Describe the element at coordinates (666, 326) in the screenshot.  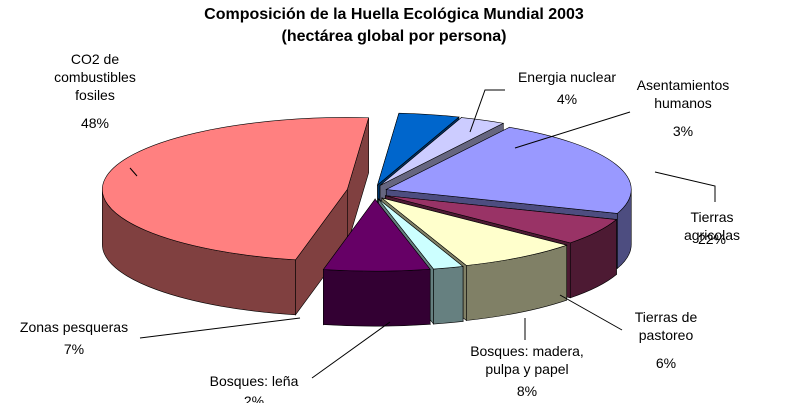
I see `slice-label: Tierras de pastoreo` at that location.